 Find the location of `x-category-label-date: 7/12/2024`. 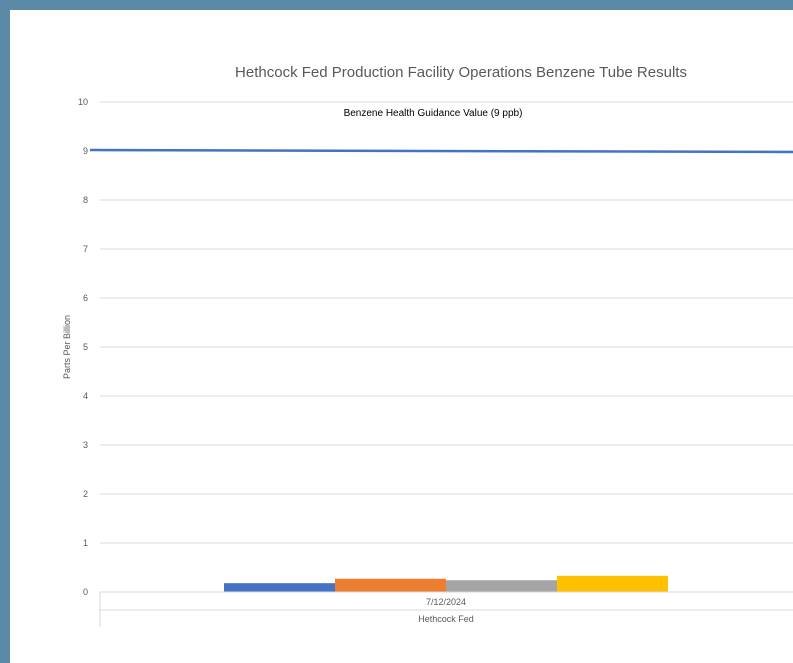

x-category-label-date: 7/12/2024 is located at coordinates (446, 602).